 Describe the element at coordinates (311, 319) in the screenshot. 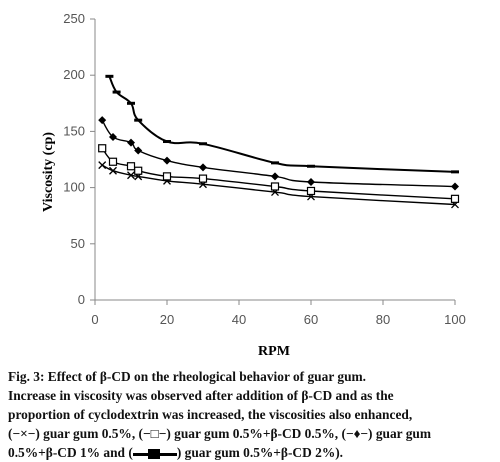

I see `x-tick-label: 60` at that location.